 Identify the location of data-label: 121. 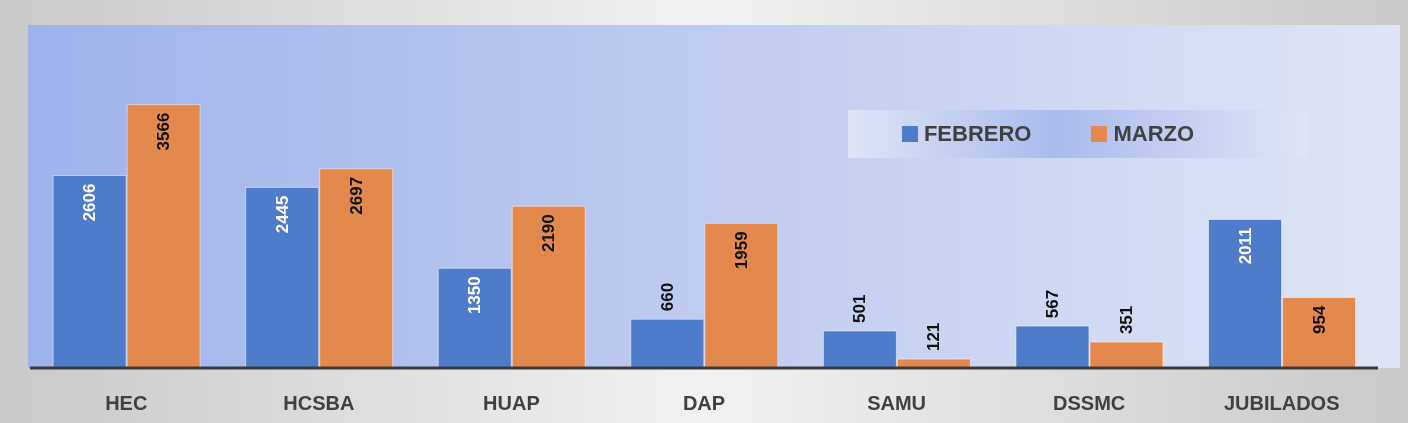
(934, 337).